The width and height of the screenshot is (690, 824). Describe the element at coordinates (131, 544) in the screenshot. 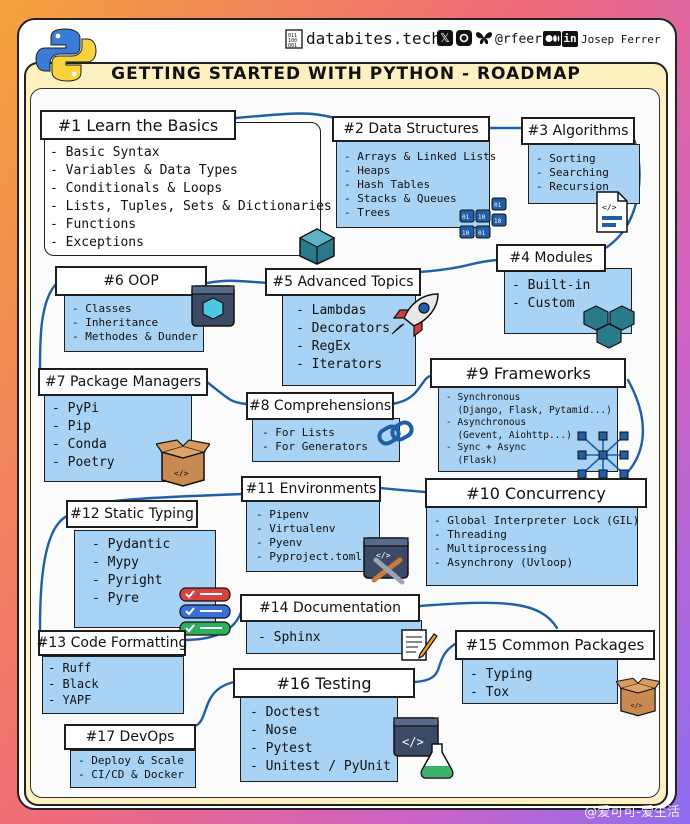

I see `list-item: - Pydantic` at that location.